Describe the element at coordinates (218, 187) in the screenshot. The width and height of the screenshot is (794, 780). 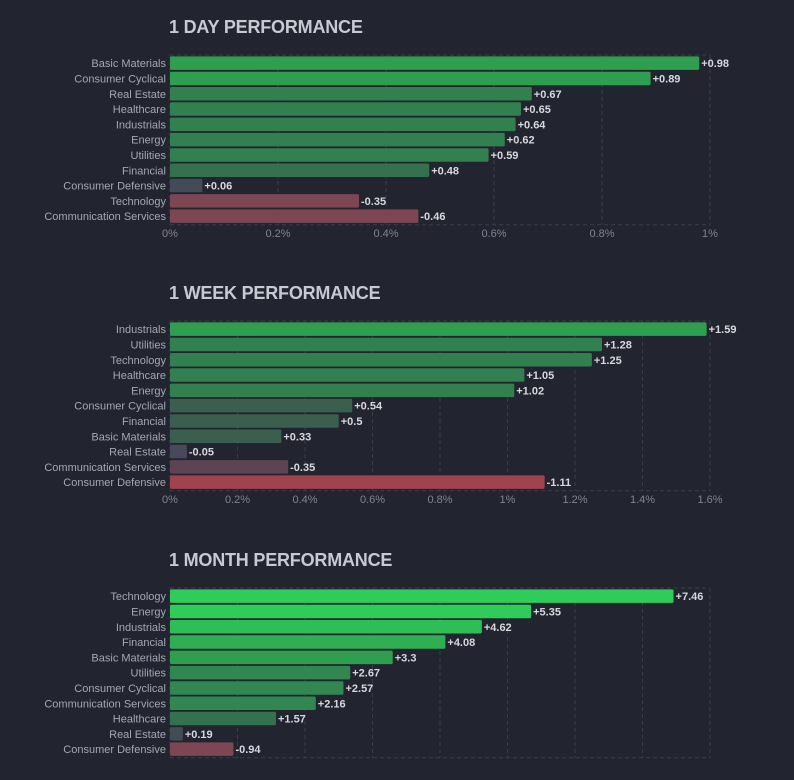
I see `value-label: +0.06` at that location.